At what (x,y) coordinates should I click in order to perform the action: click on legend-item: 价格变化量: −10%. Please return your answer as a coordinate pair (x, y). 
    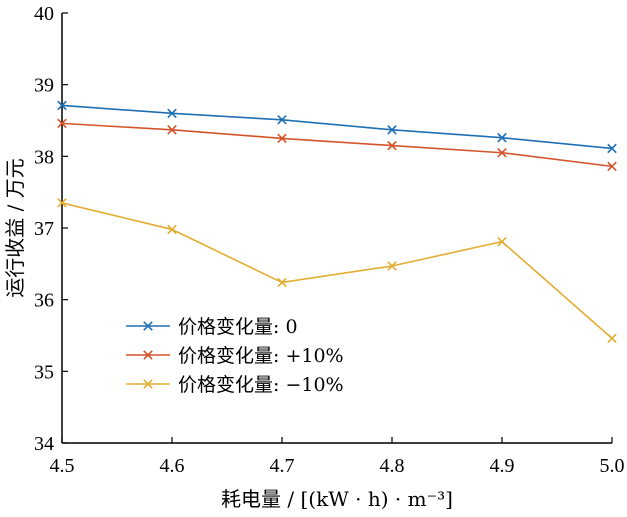
    Looking at the image, I should click on (235, 385).